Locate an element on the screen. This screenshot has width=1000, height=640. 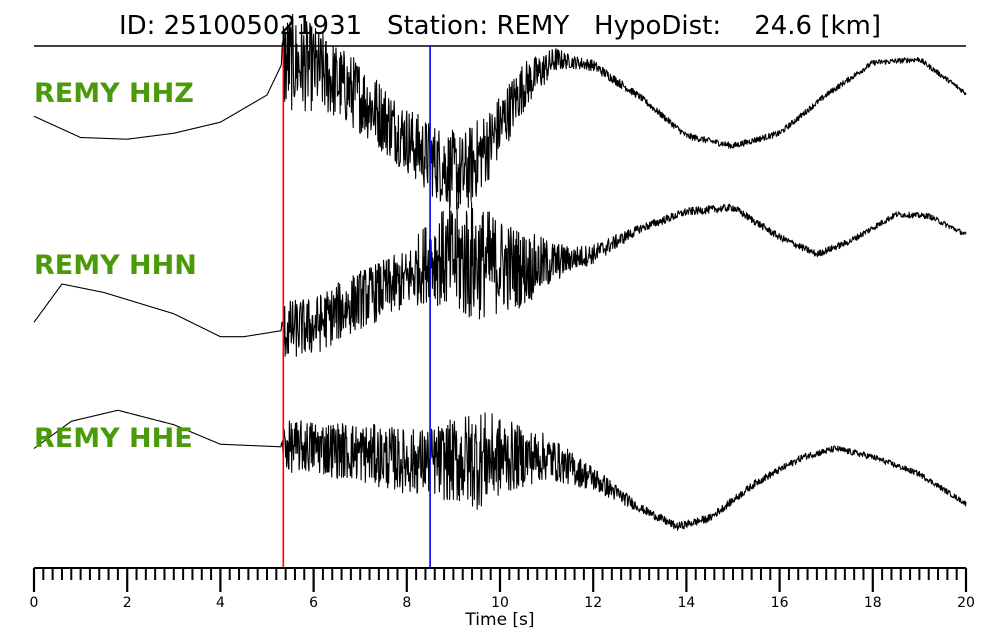
channel-label: REMY HHE is located at coordinates (113, 438).